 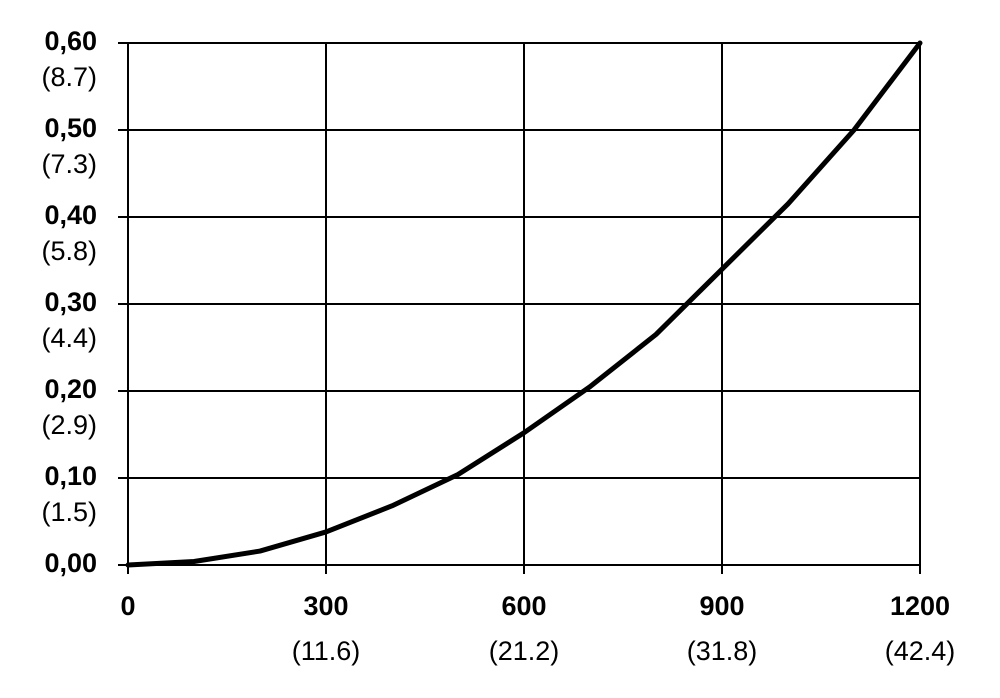 I want to click on x-tick-sublabel: (11.6), so click(x=326, y=651).